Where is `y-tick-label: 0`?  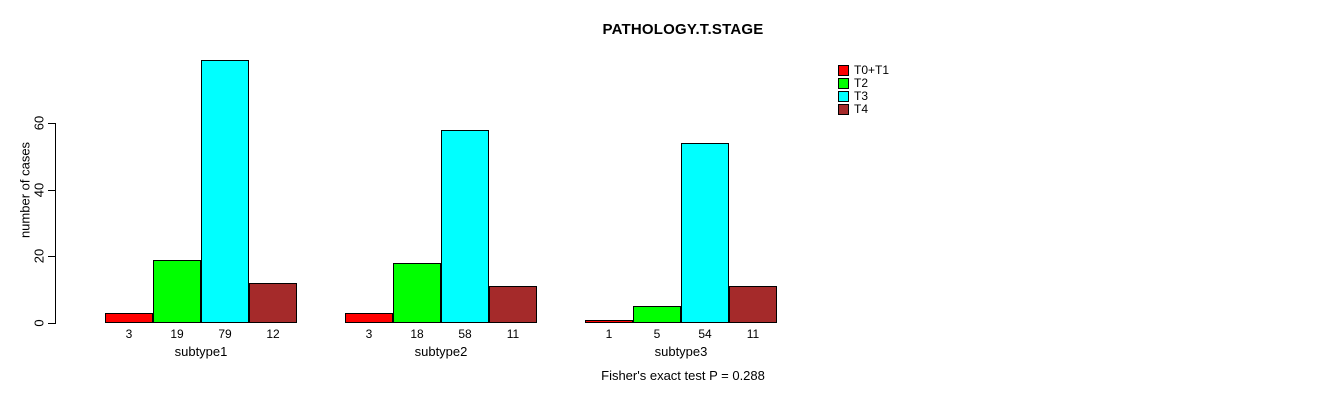
y-tick-label: 0 is located at coordinates (39, 323).